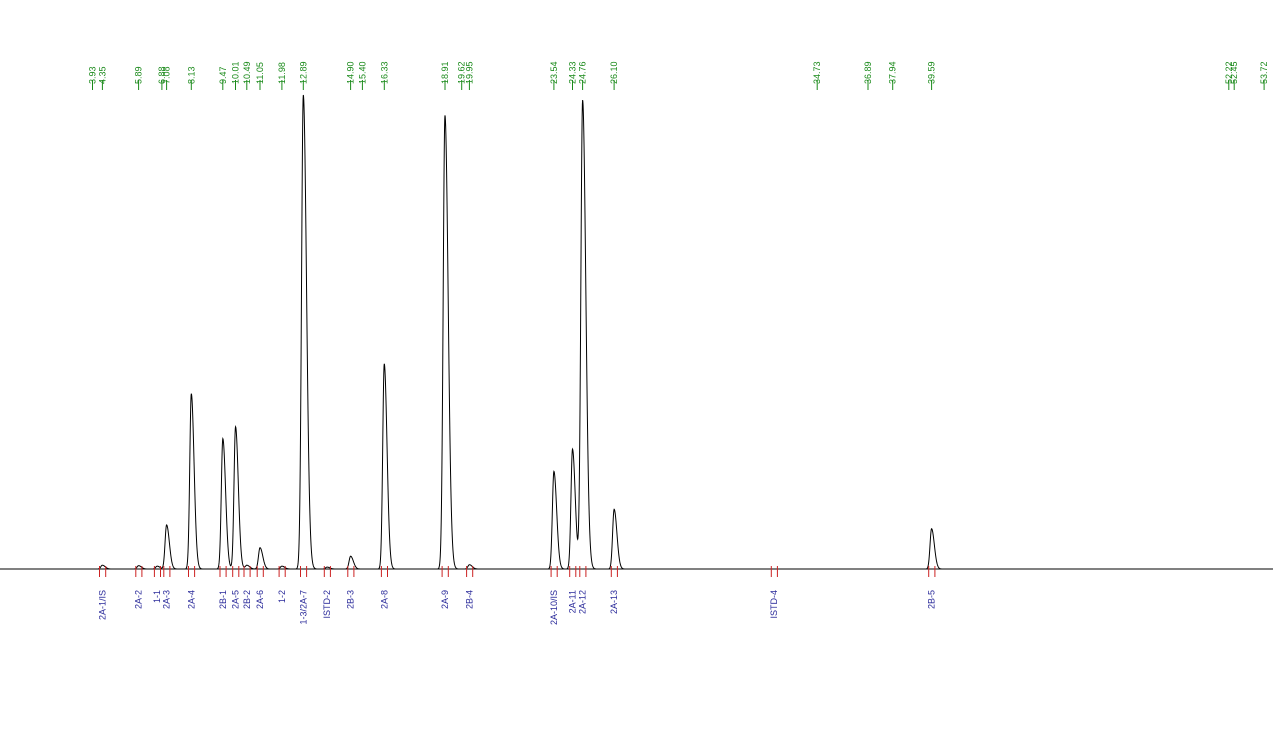  Describe the element at coordinates (139, 599) in the screenshot. I see `peak-label: 2A-2` at that location.